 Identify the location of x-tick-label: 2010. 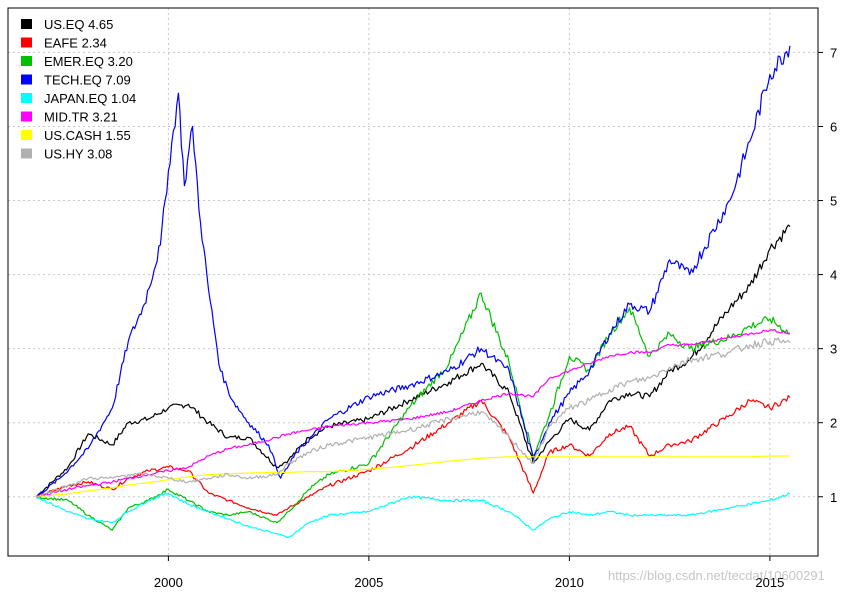
(569, 582).